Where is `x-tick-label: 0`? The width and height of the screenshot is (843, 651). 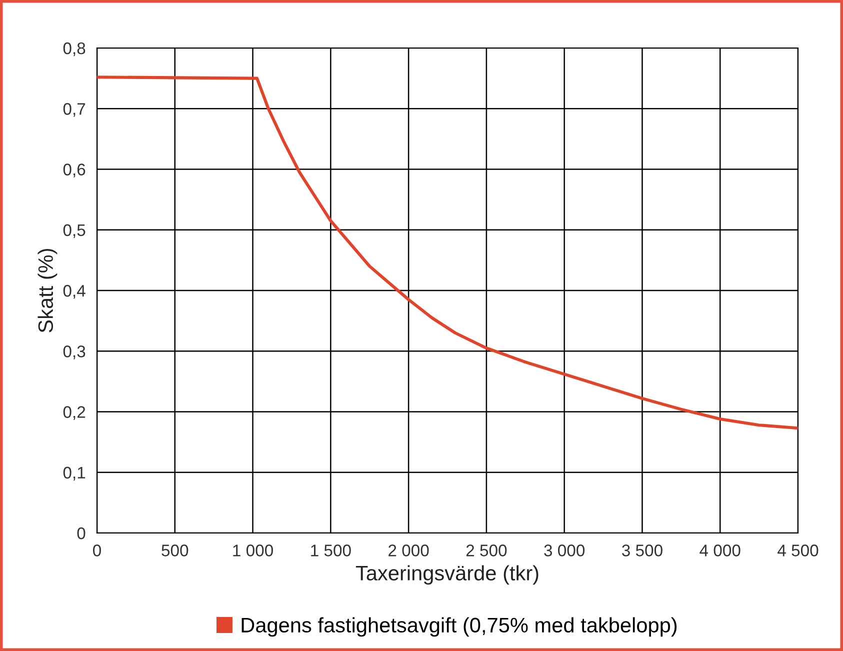 x-tick-label: 0 is located at coordinates (97, 550).